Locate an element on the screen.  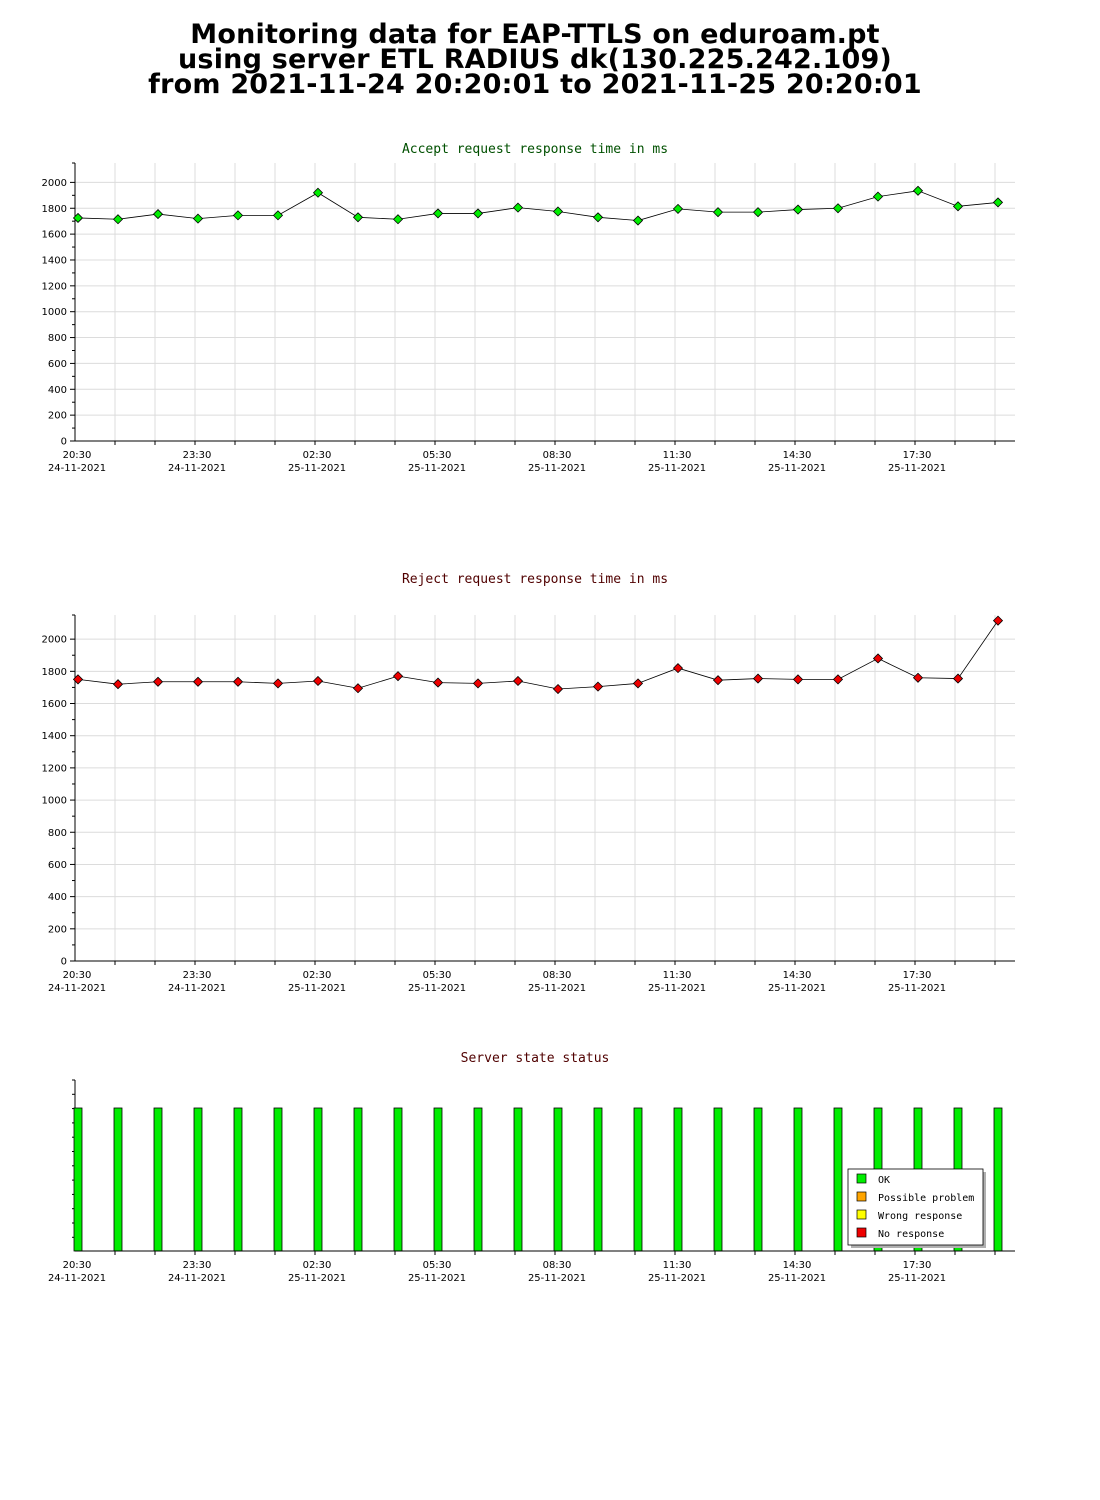
legend-label: Possible problem is located at coordinates (926, 1198).